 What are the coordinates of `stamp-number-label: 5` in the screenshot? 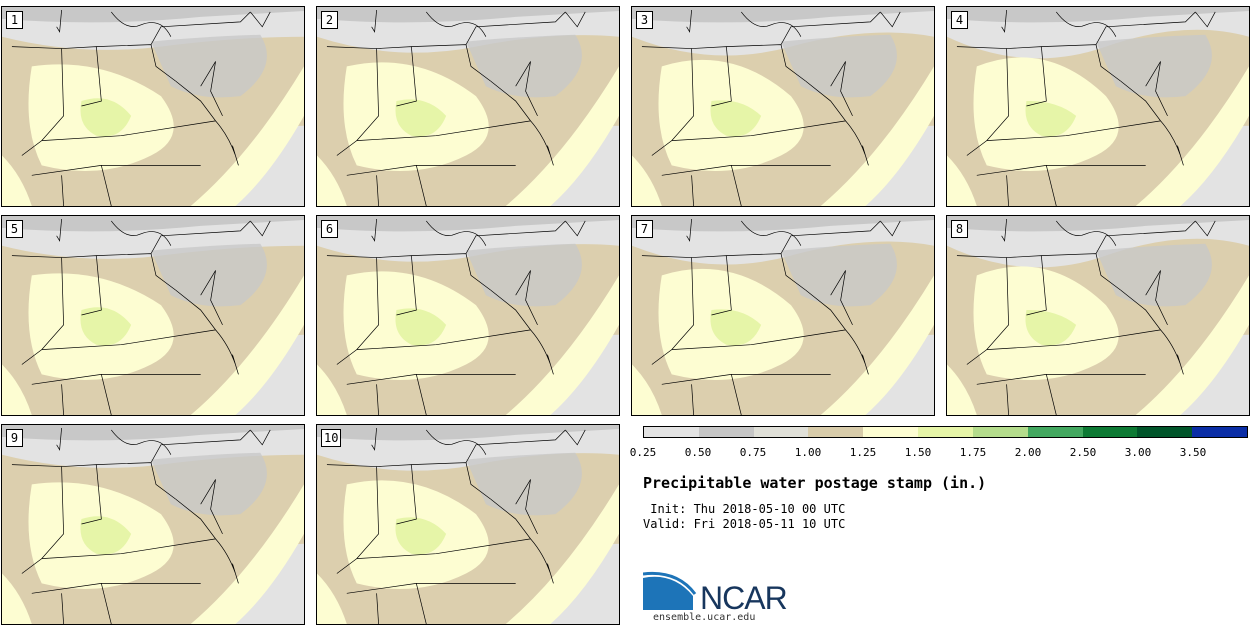 It's located at (14, 229).